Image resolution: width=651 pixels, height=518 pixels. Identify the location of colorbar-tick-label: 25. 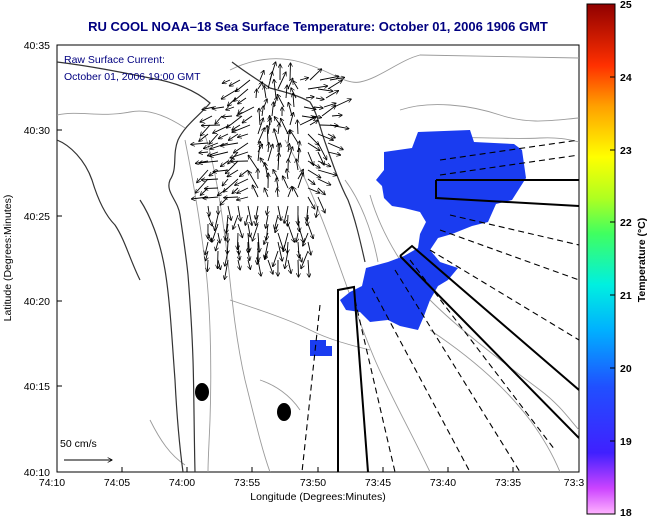
(626, 5).